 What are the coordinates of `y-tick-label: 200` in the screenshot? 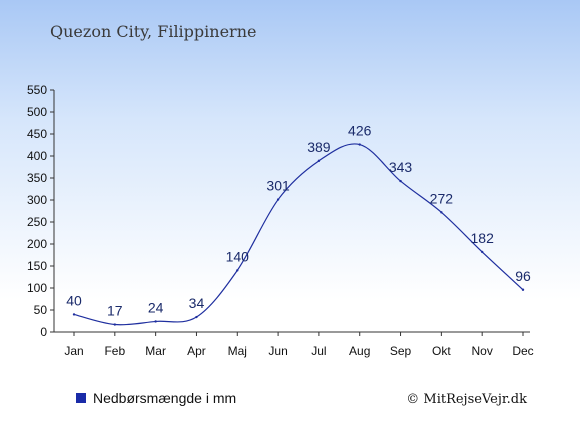 It's located at (37, 244).